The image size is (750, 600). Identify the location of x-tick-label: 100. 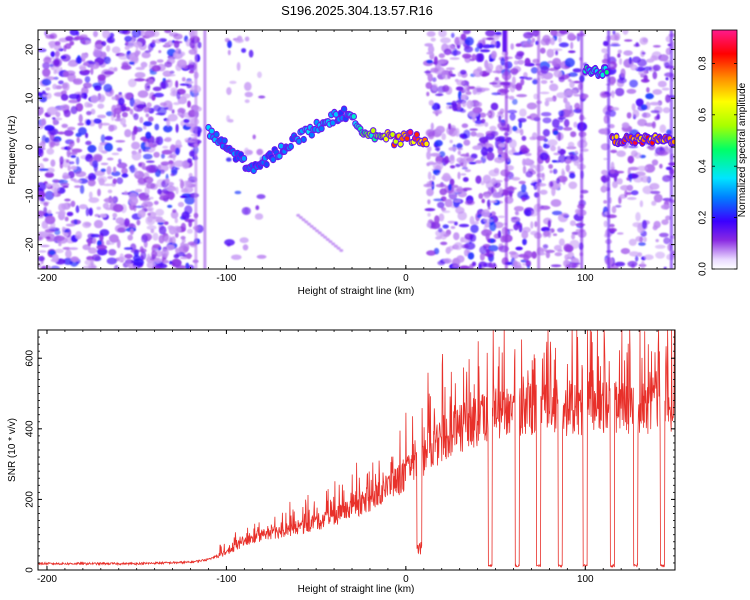
(585, 579).